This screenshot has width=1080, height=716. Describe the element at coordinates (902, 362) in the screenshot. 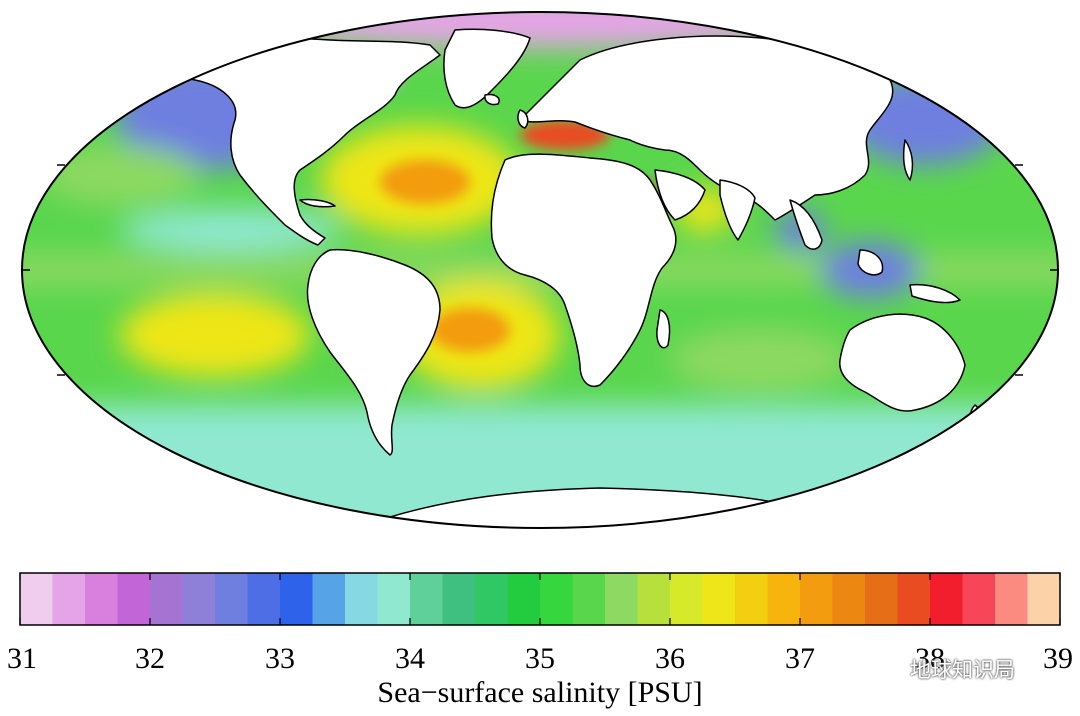

I see `australia` at that location.